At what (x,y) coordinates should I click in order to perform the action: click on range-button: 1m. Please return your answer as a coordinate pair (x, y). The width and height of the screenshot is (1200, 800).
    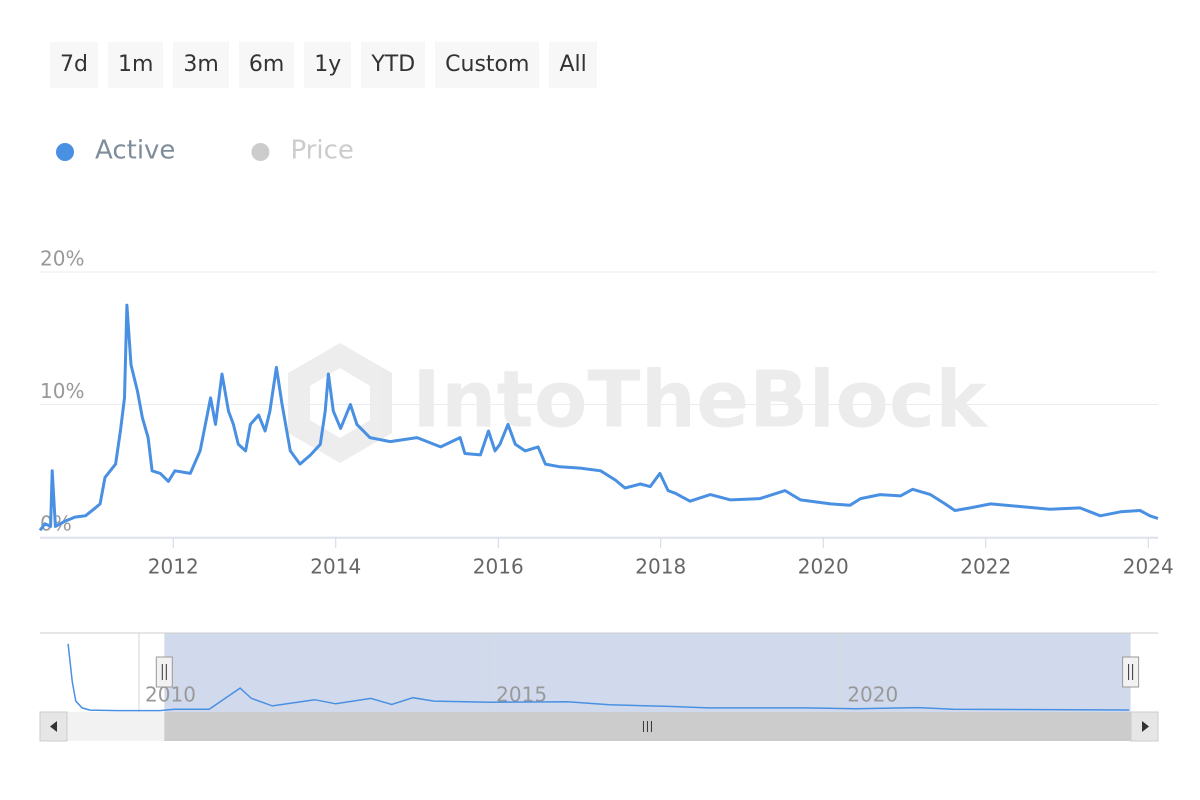
    Looking at the image, I should click on (135, 65).